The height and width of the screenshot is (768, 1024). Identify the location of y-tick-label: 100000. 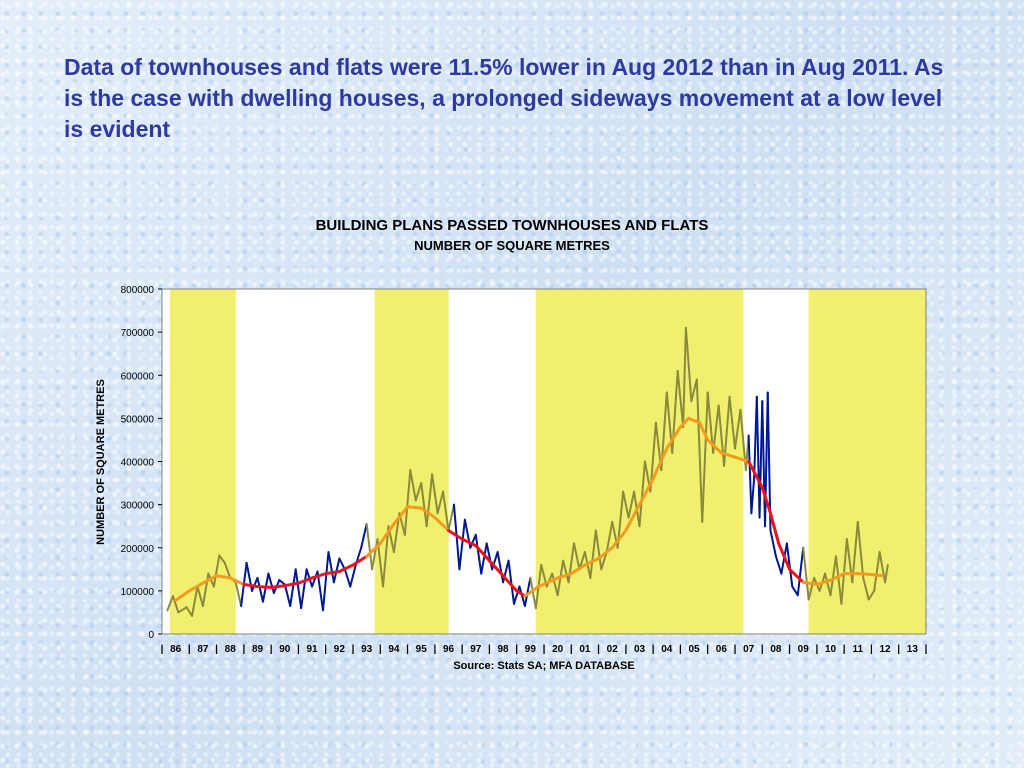
(138, 592).